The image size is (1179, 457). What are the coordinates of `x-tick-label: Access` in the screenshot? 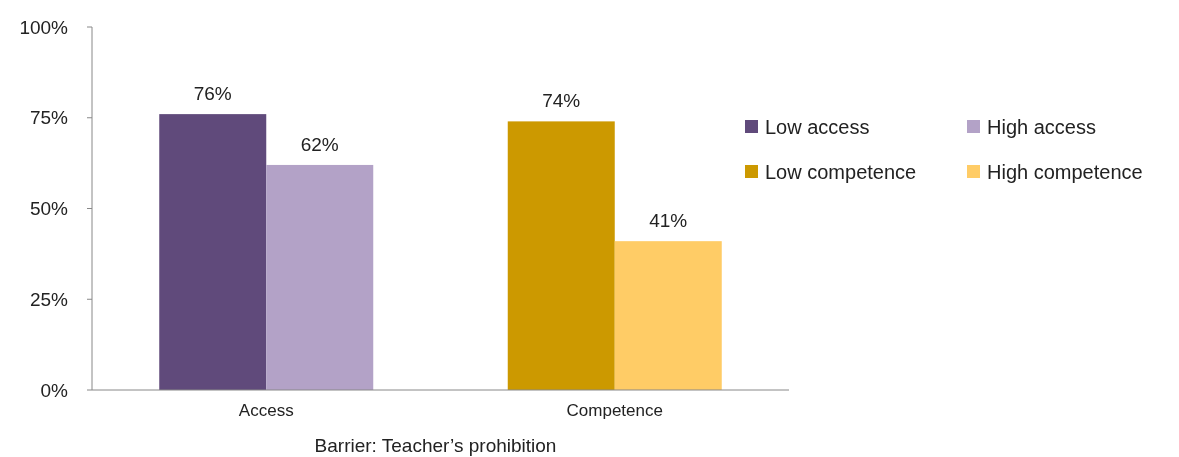 It's located at (266, 410).